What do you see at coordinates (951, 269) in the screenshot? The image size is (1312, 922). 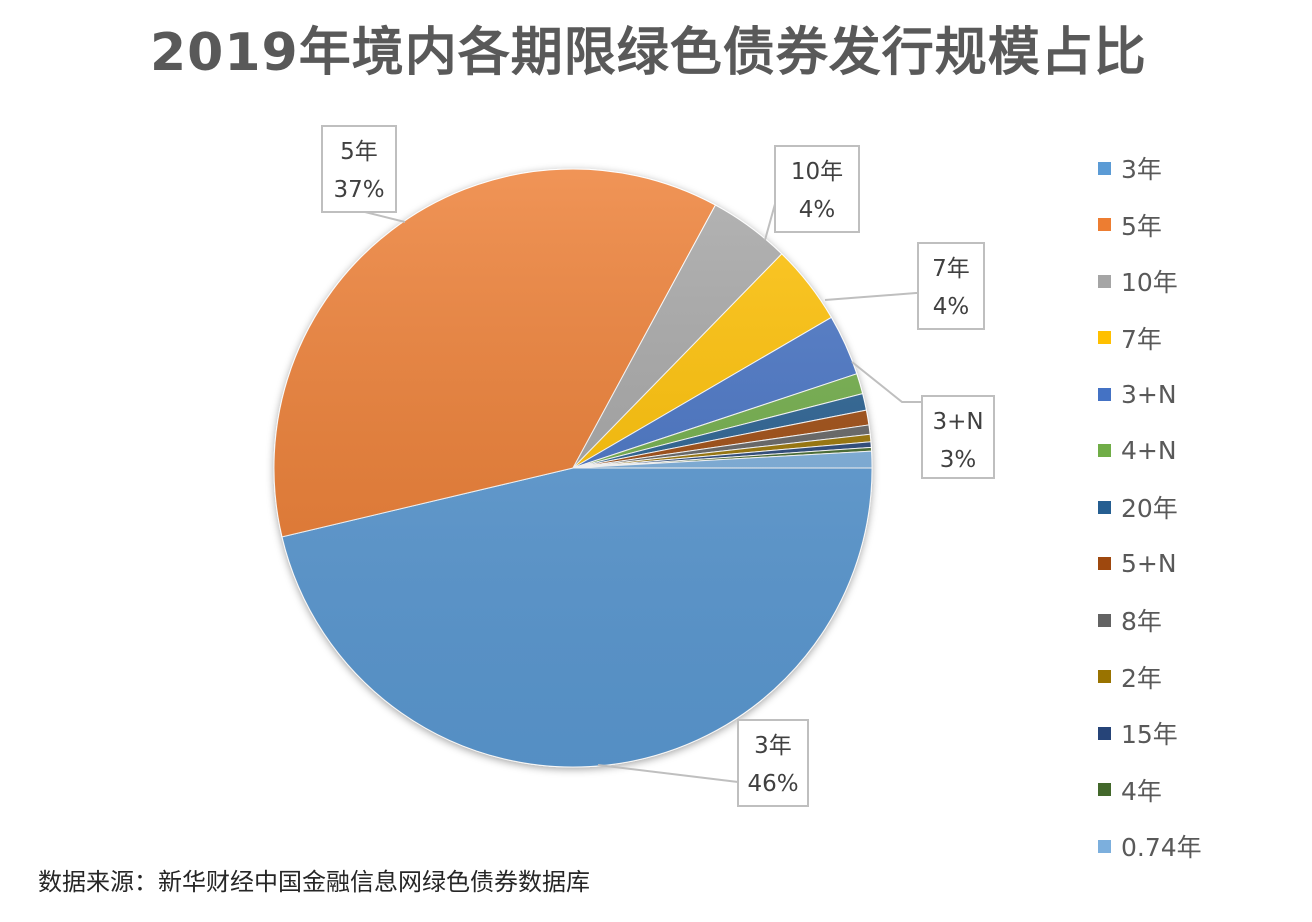 I see `data-label-category: 7年` at bounding box center [951, 269].